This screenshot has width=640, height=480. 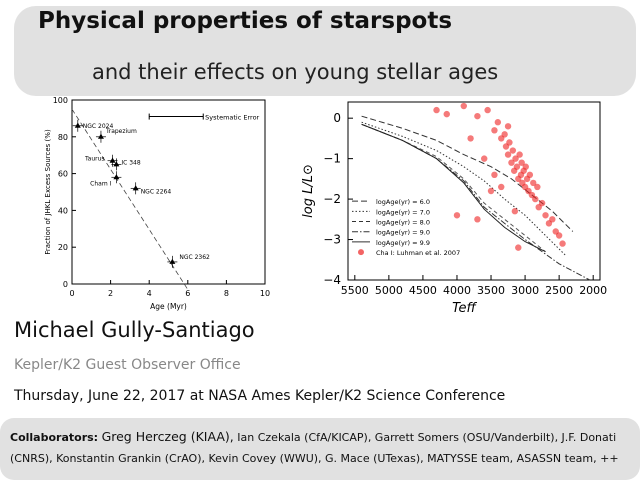 I want to click on y-tick-label: −3, so click(x=332, y=240).